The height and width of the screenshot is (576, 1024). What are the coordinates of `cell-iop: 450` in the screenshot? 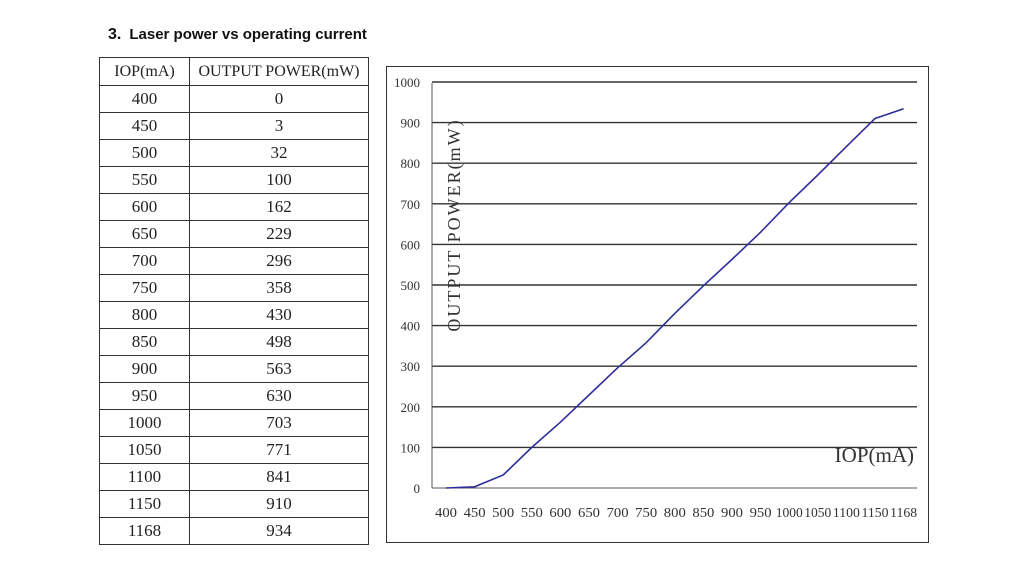 It's located at (144, 126).